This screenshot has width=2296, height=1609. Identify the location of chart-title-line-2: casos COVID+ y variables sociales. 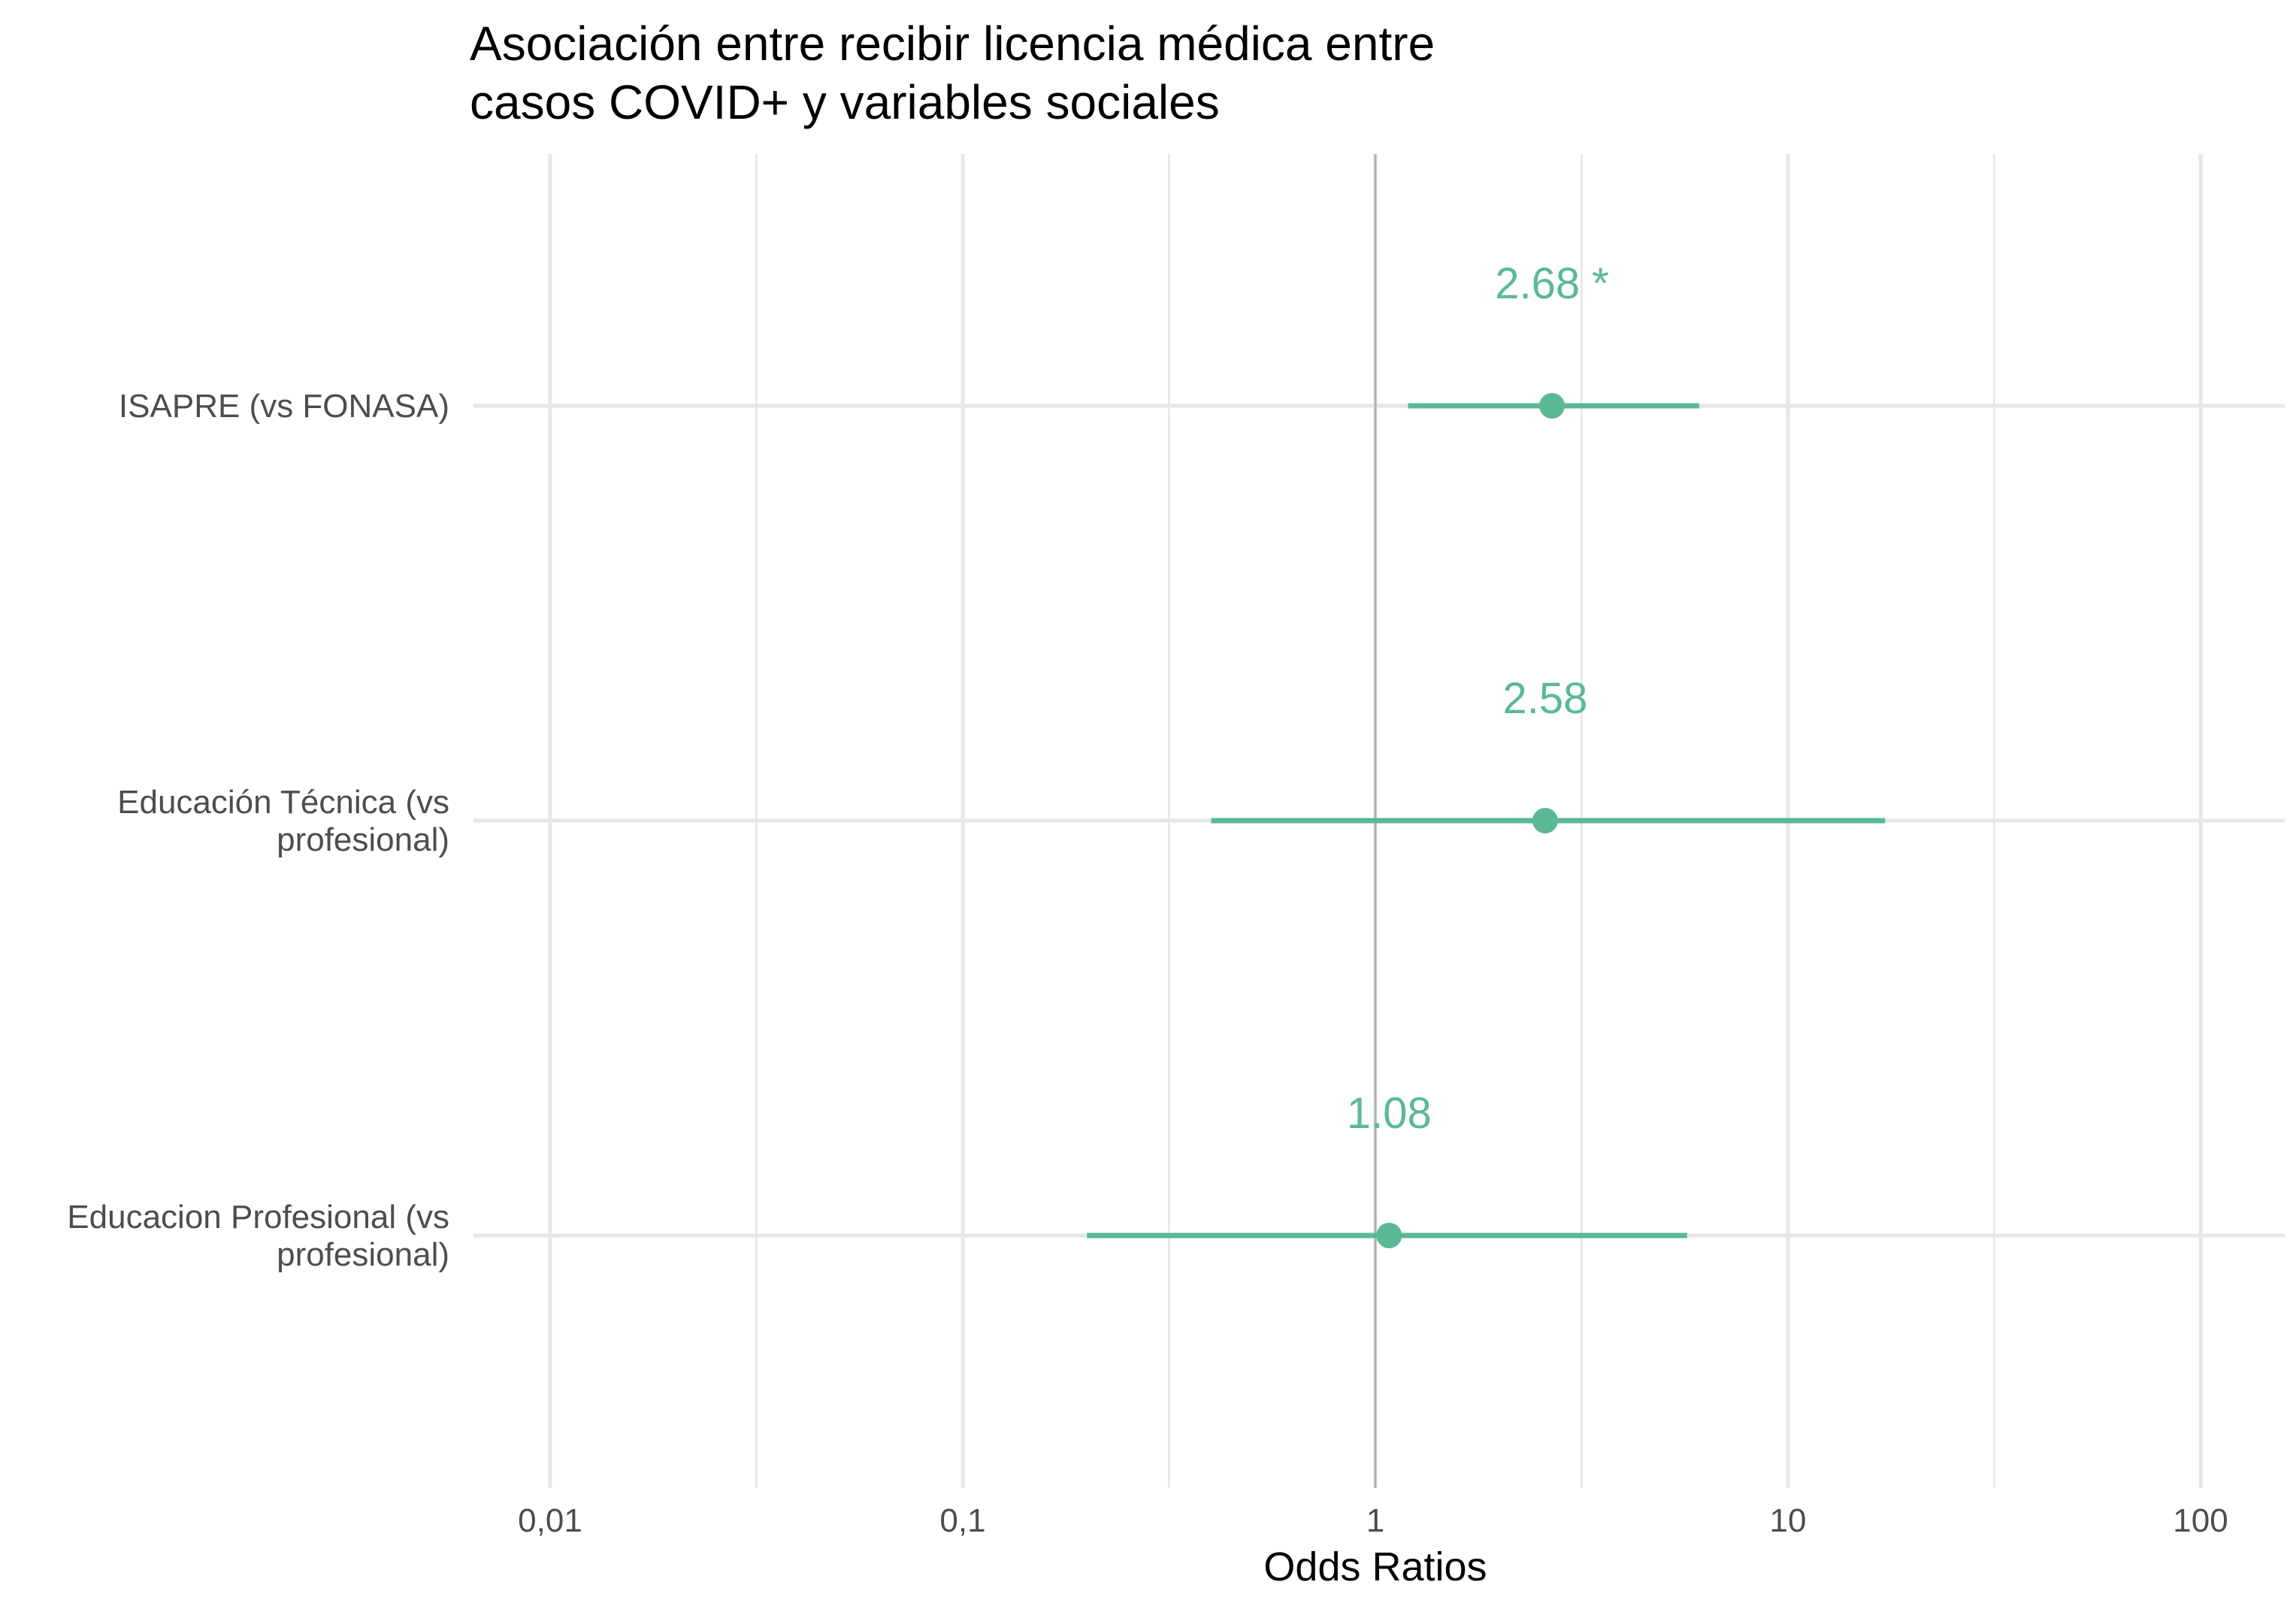
(845, 102).